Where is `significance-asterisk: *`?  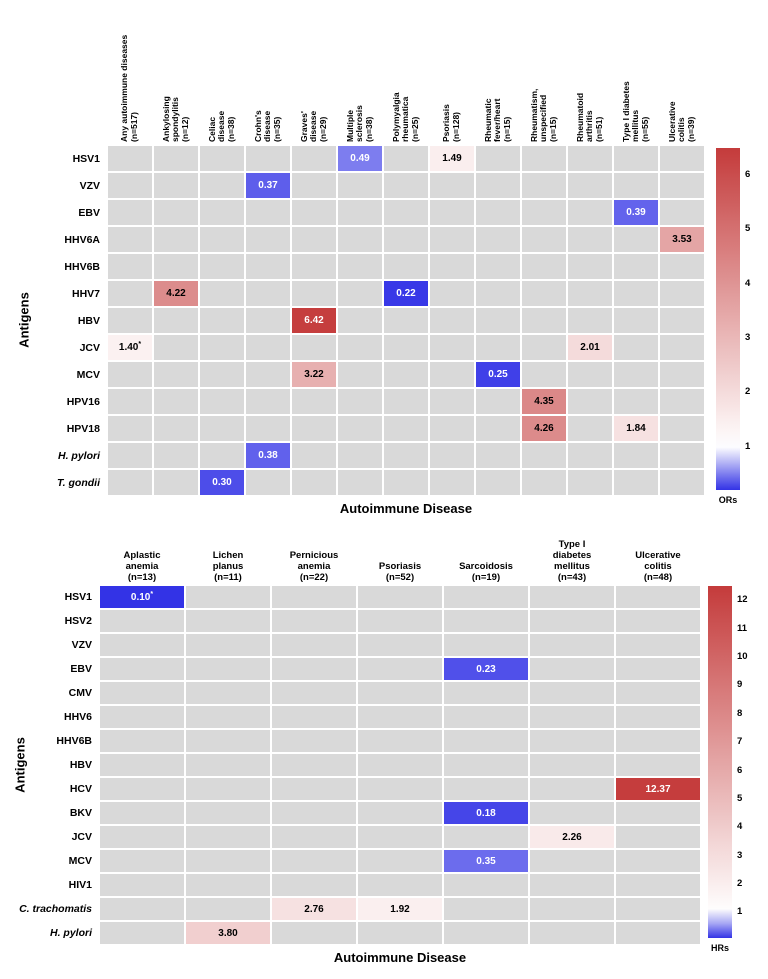
significance-asterisk: * is located at coordinates (140, 344).